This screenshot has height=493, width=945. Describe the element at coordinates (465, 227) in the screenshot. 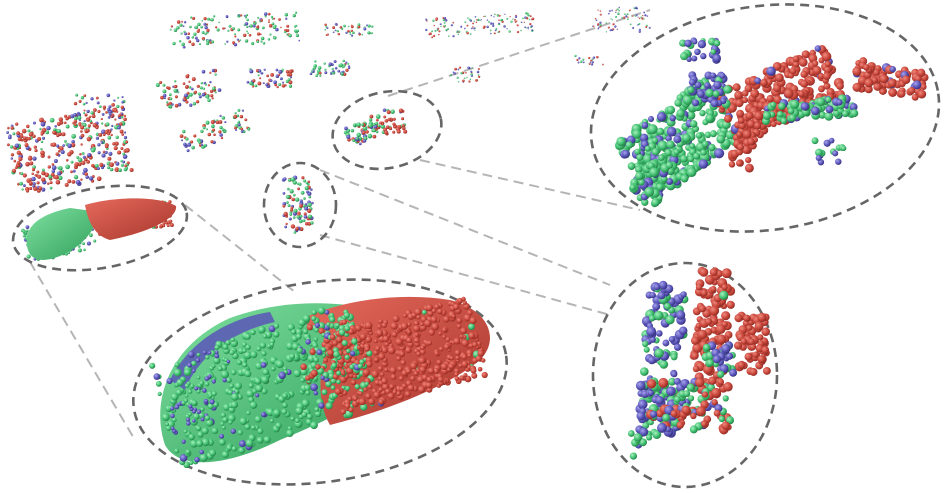

I see `connector-mid-a` at that location.